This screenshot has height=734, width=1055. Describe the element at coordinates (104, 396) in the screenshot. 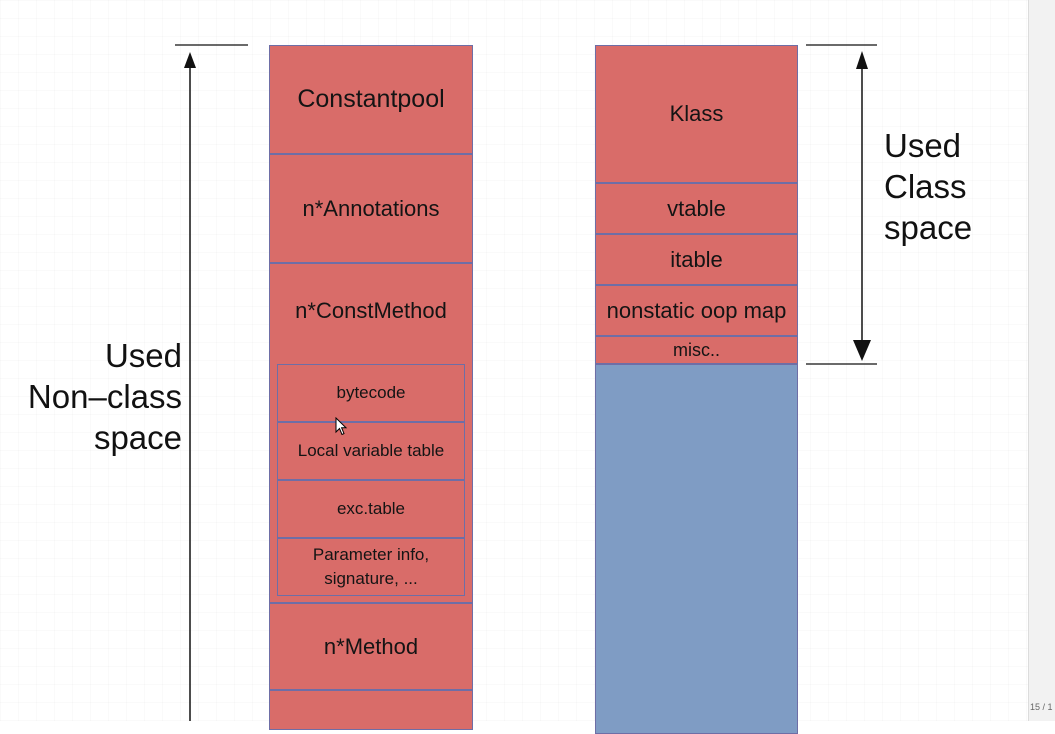

I see `label-non-class-space: Used Non–class space` at that location.